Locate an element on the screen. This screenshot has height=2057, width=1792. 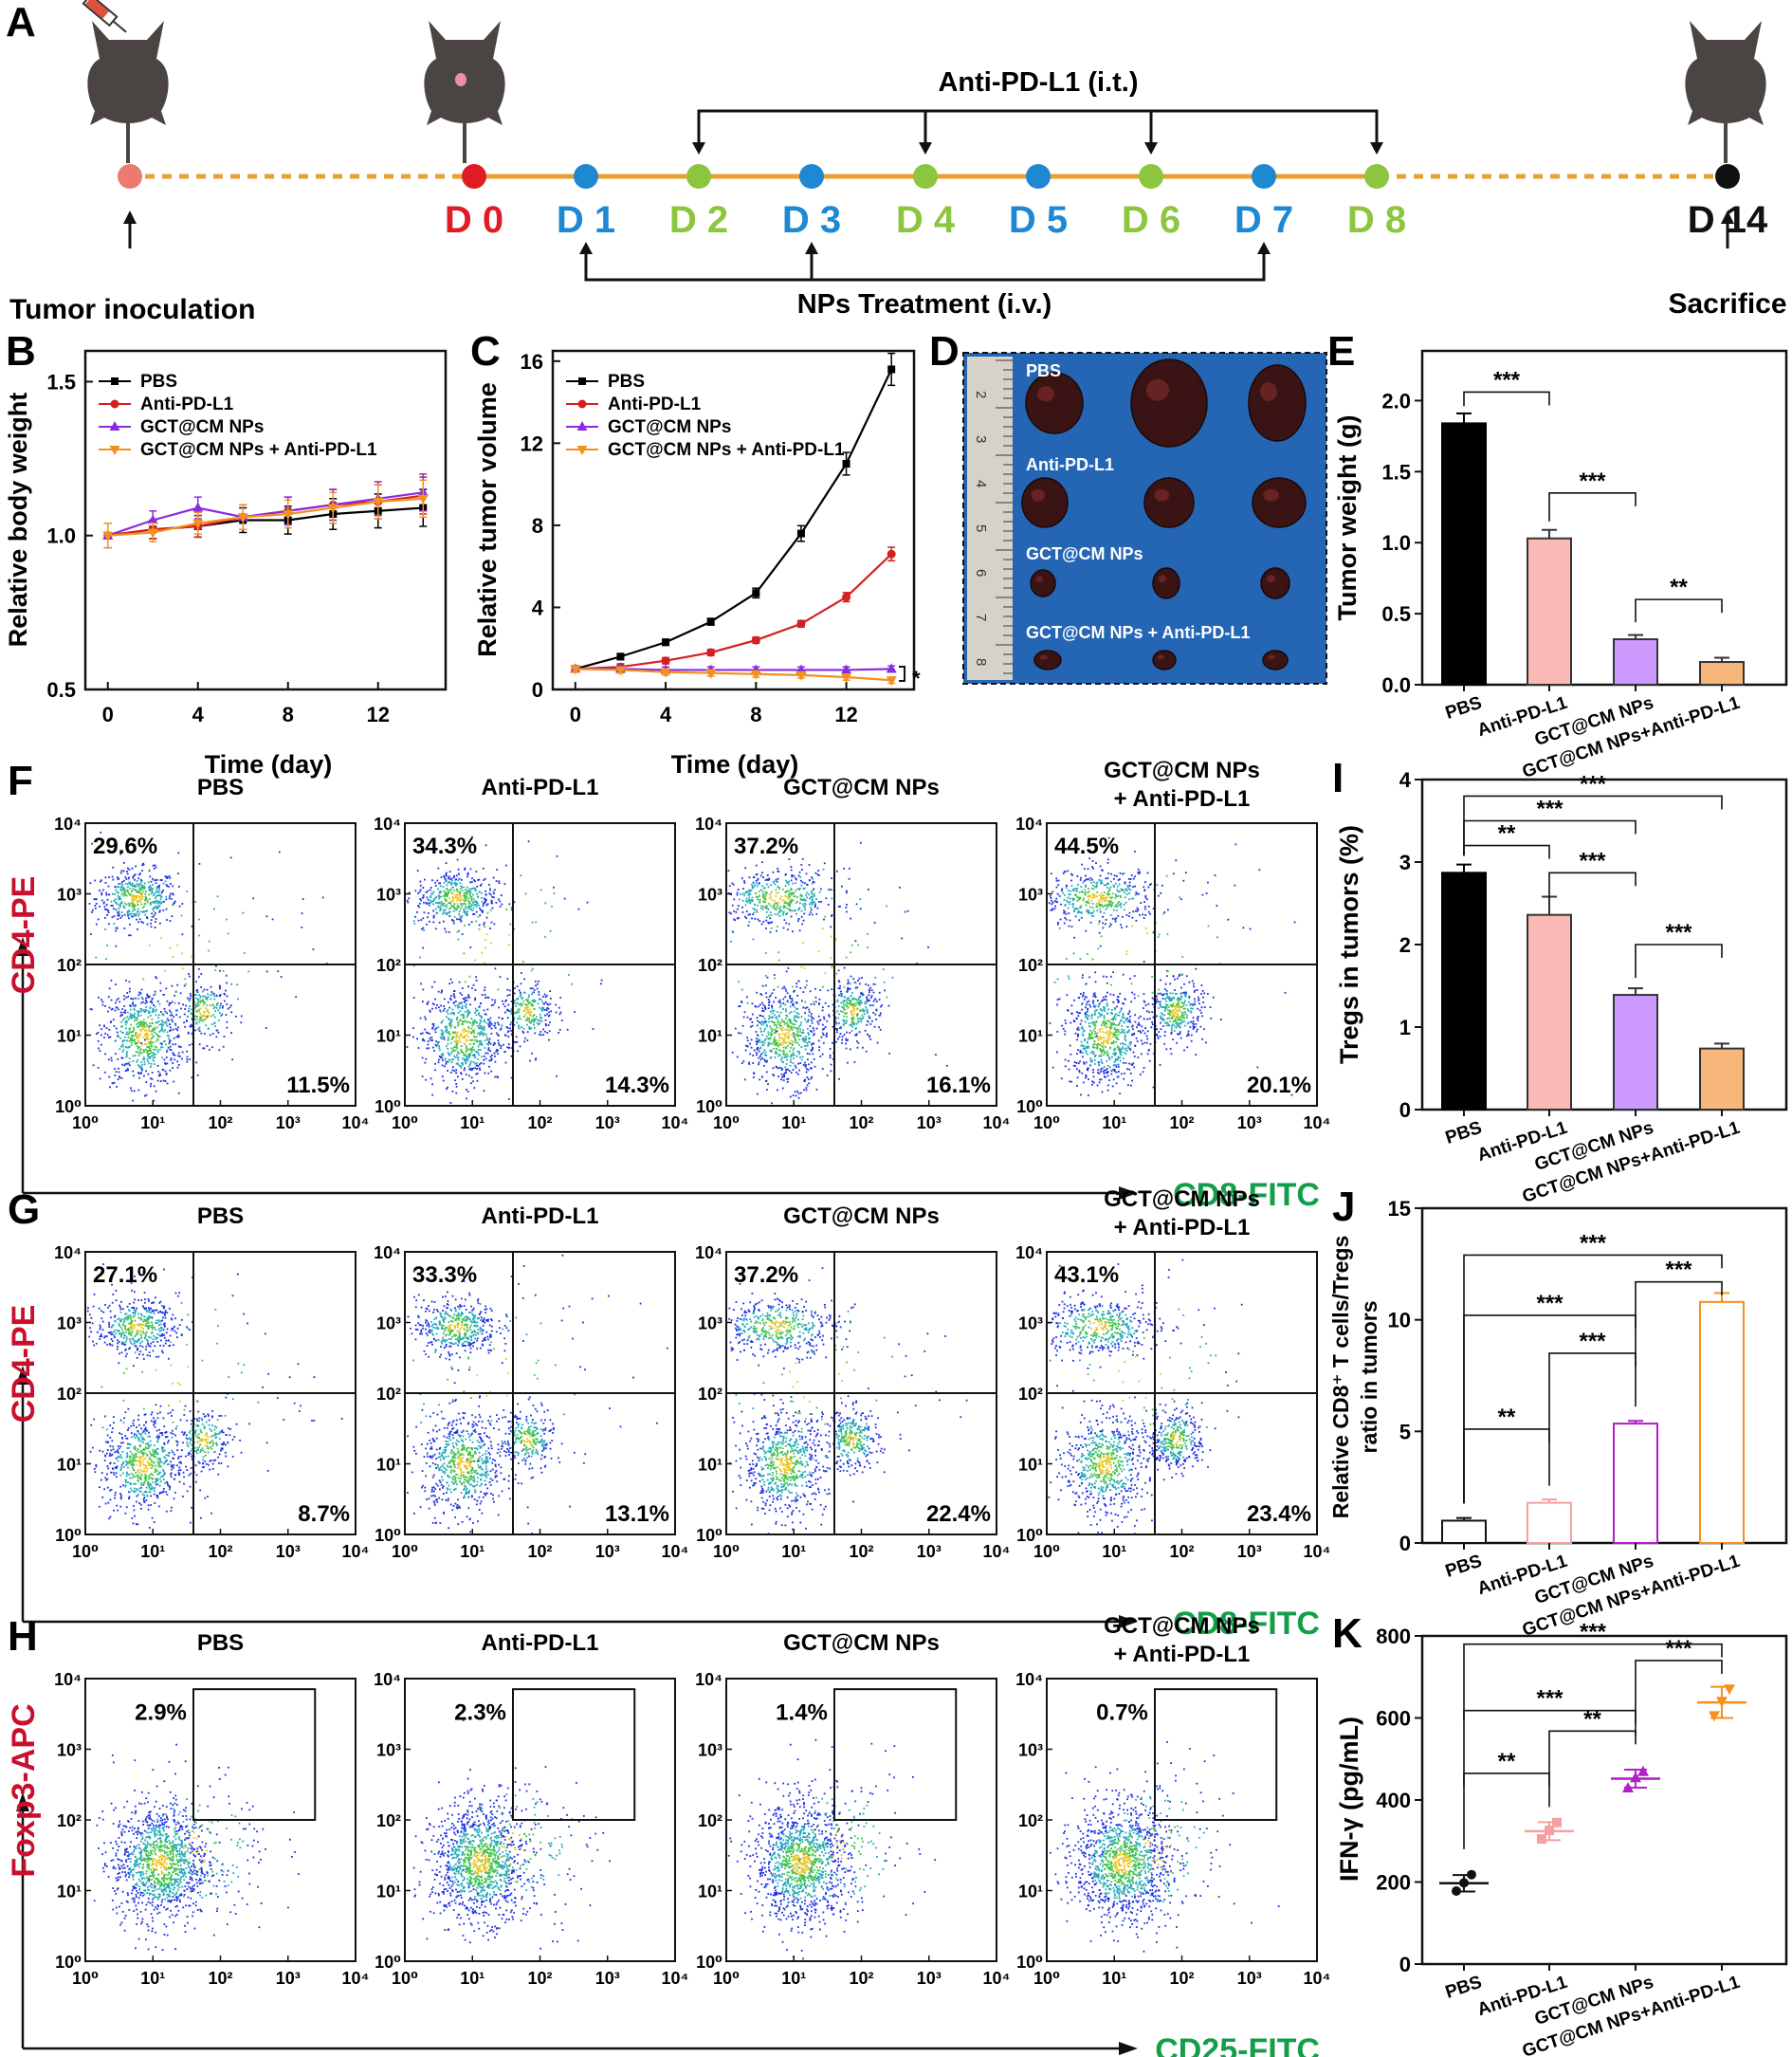
legend-label-b-0: PBS is located at coordinates (158, 382).